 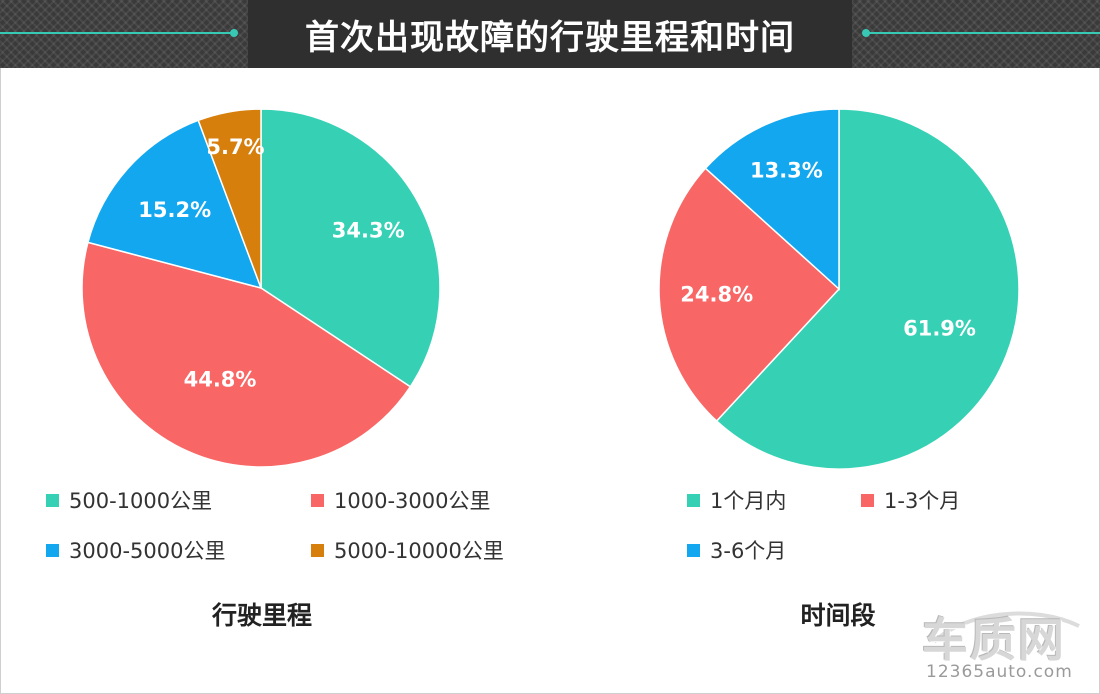 I want to click on legend-label: 500-1000公里, so click(x=141, y=501).